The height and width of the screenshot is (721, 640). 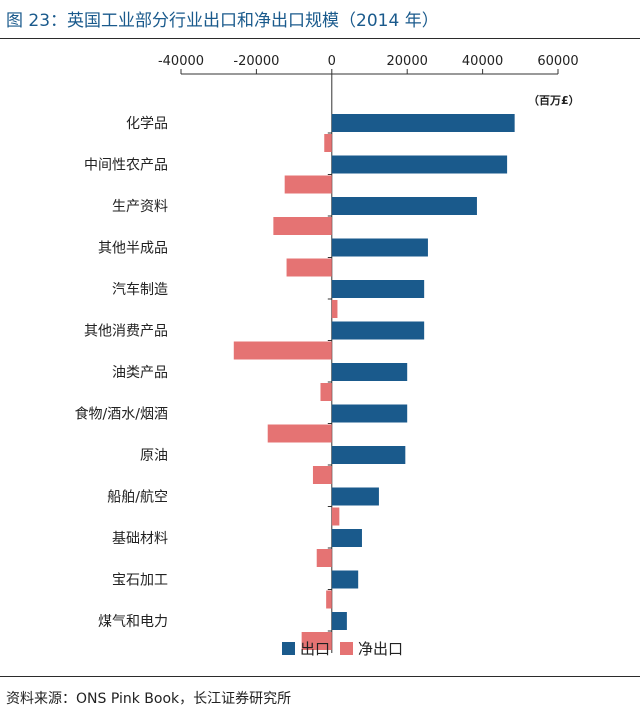 What do you see at coordinates (320, 676) in the screenshot?
I see `bottom-rule` at bounding box center [320, 676].